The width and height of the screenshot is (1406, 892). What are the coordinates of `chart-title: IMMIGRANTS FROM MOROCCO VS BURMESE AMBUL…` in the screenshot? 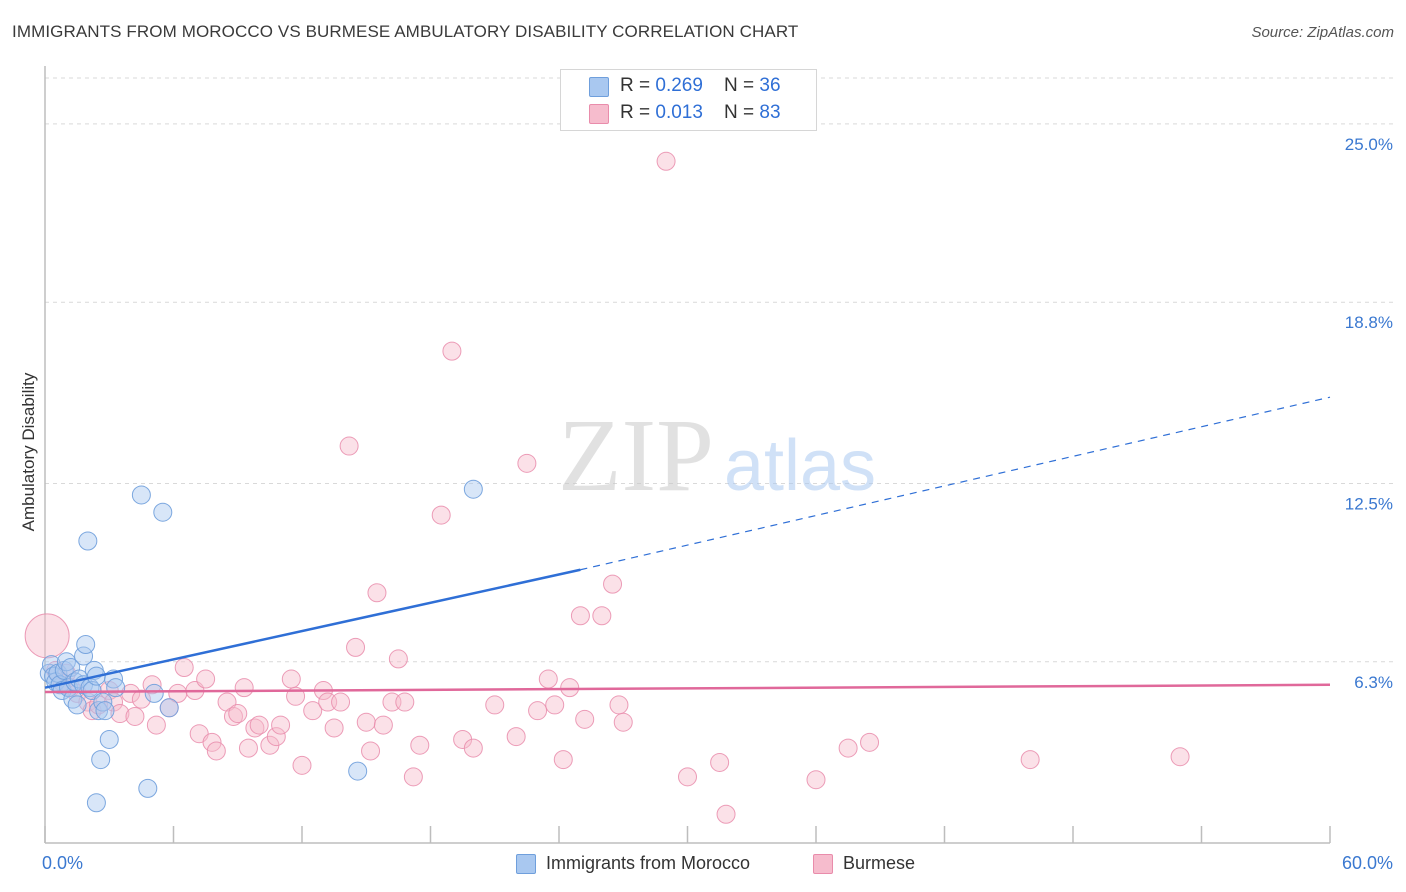 It's located at (405, 31).